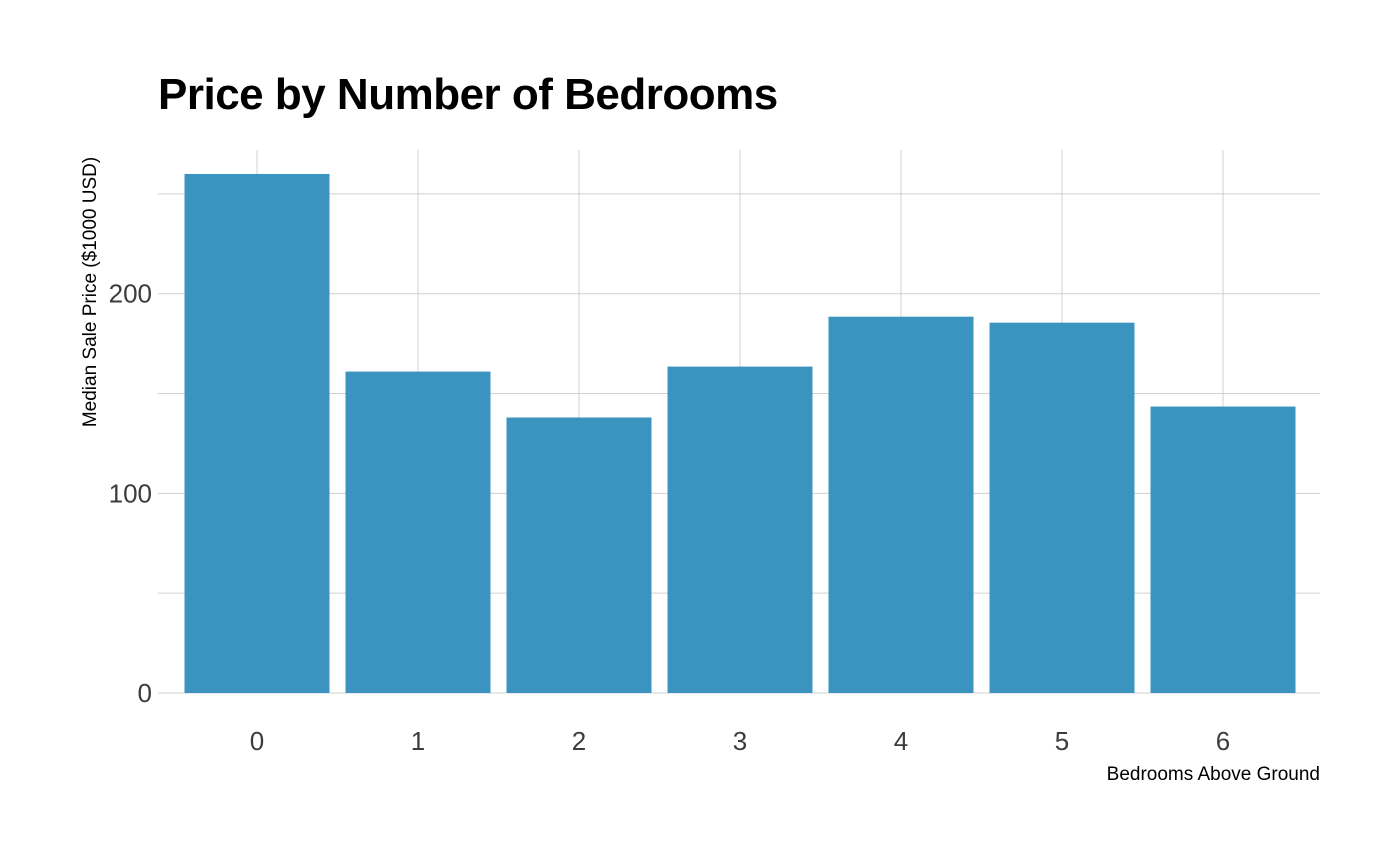  I want to click on x-tick-label: 1, so click(418, 741).